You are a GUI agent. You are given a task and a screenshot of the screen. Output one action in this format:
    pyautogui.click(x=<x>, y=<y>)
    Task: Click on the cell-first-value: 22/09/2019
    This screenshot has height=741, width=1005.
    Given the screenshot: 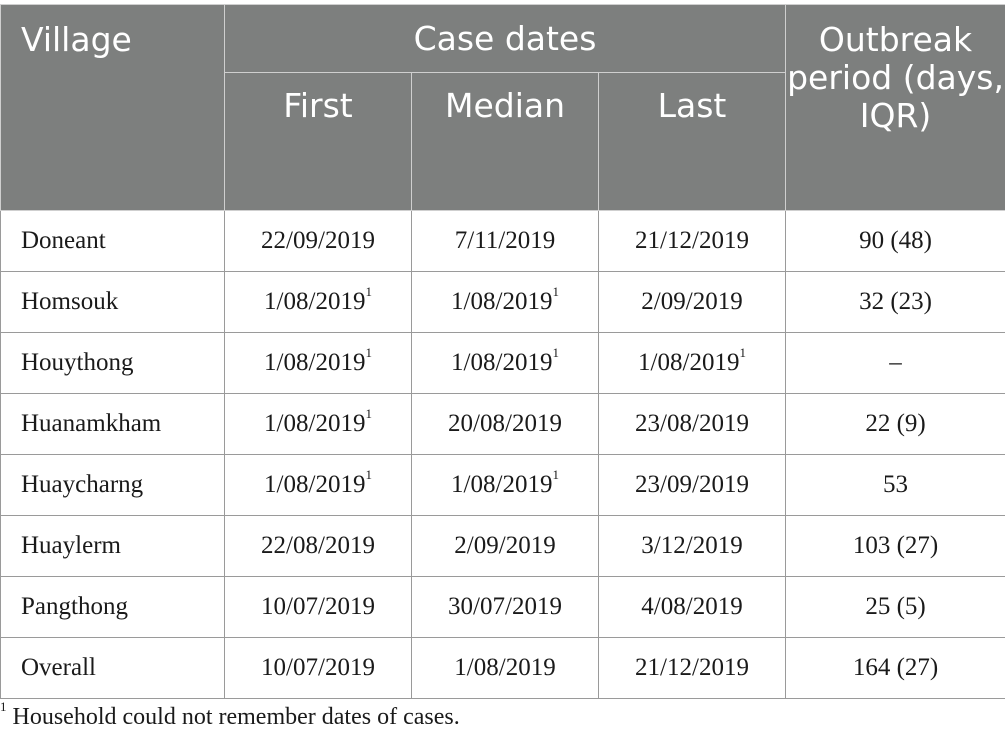 What is the action you would take?
    pyautogui.click(x=318, y=240)
    